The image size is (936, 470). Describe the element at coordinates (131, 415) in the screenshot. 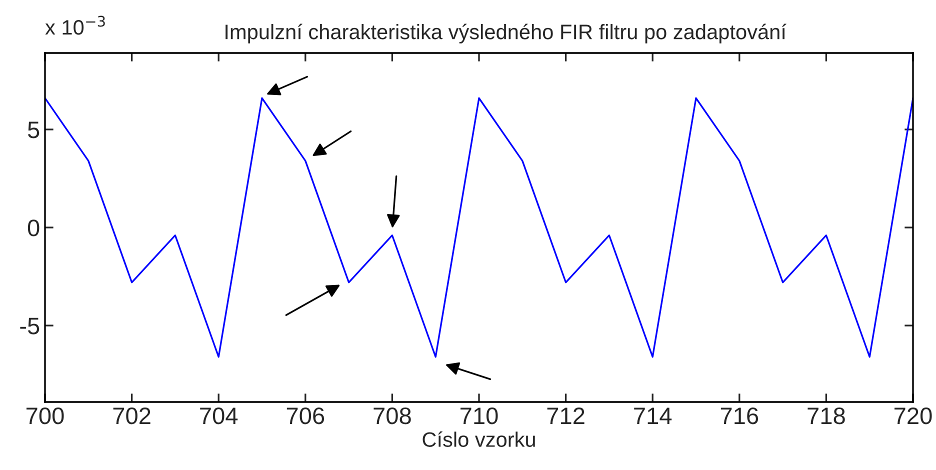

I see `x-tick-label: 702` at that location.